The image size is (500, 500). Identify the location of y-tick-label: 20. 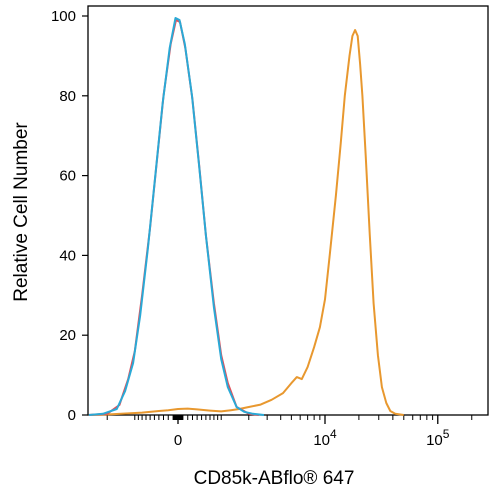
(67, 335).